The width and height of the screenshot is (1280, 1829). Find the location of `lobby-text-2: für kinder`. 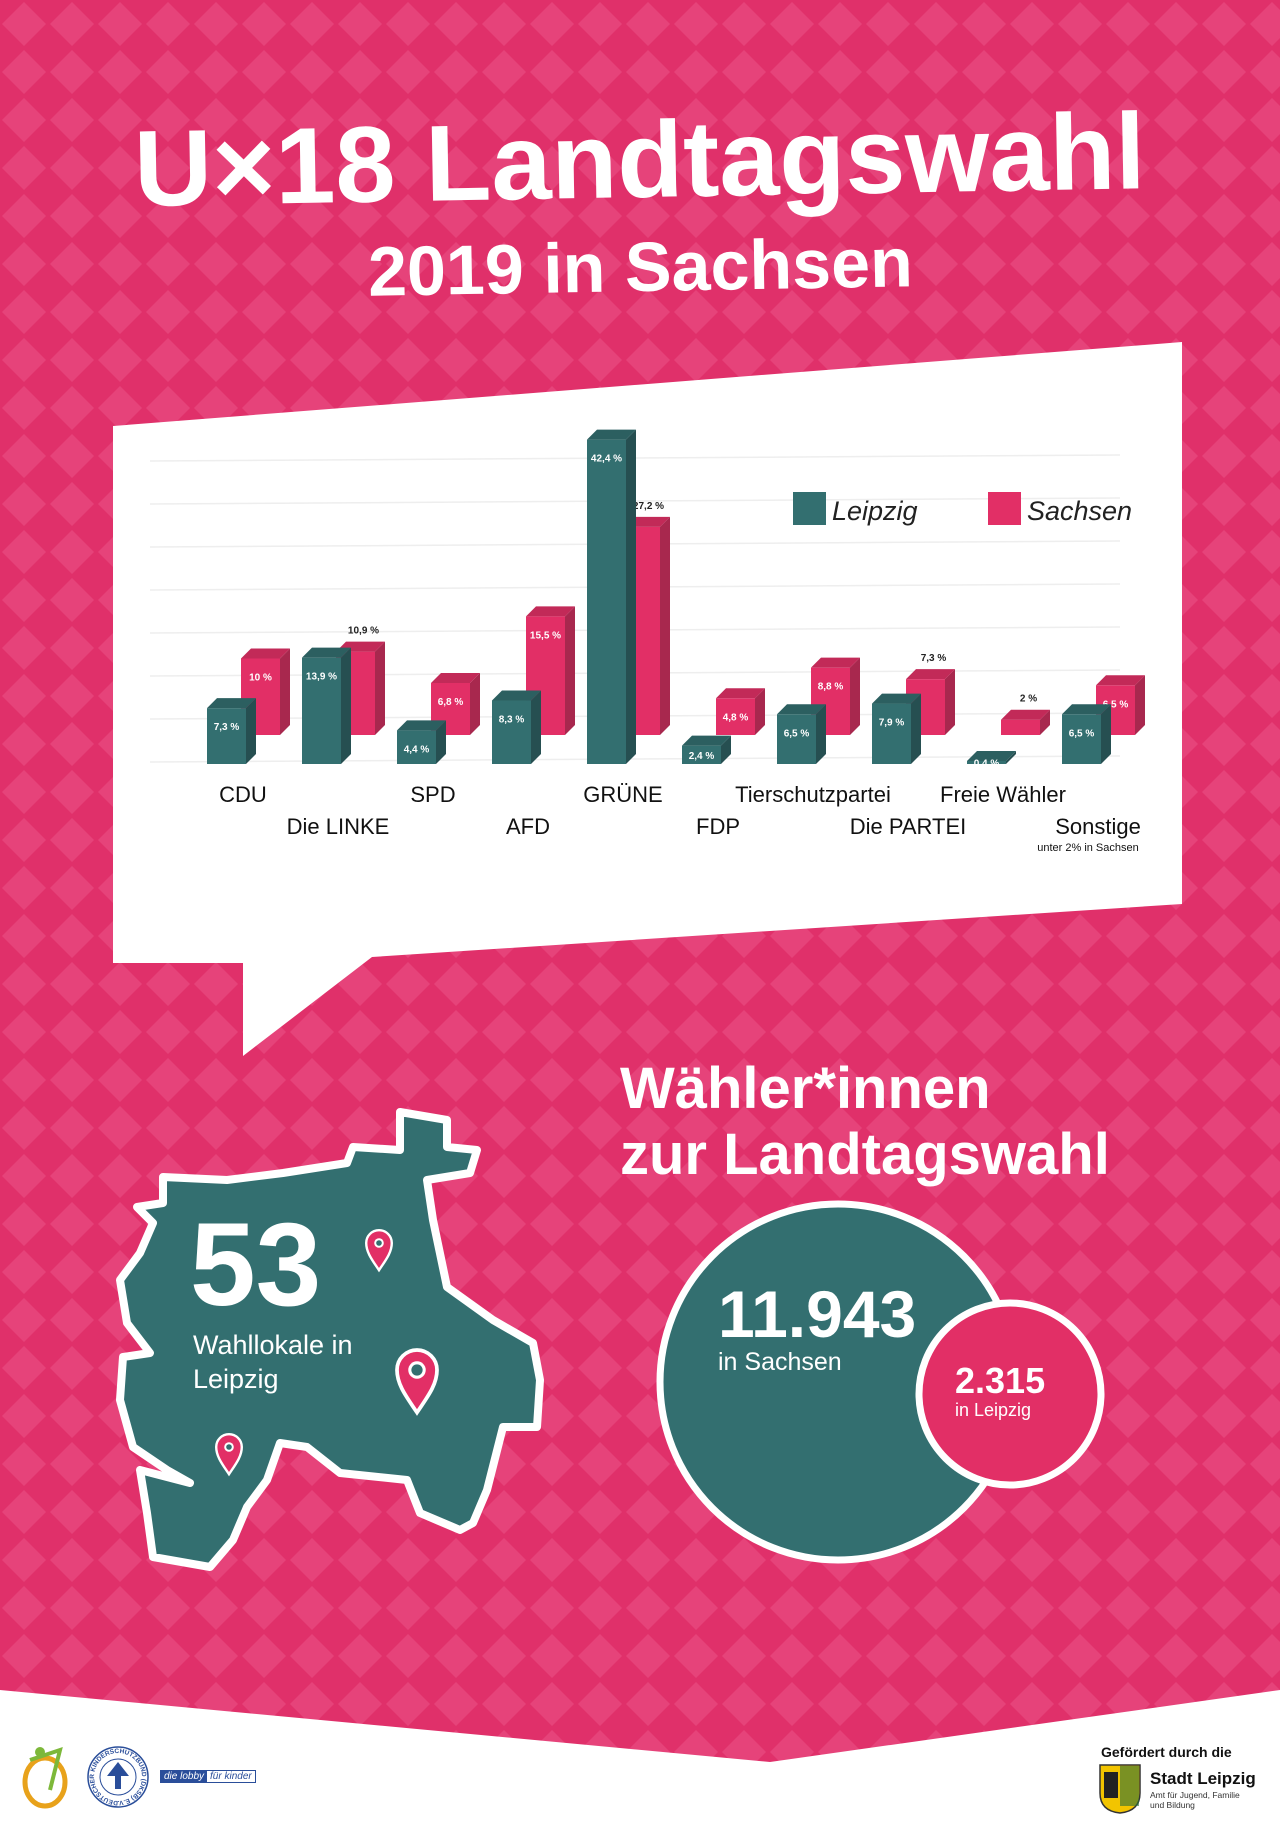

lobby-text-2: für kinder is located at coordinates (231, 1776).